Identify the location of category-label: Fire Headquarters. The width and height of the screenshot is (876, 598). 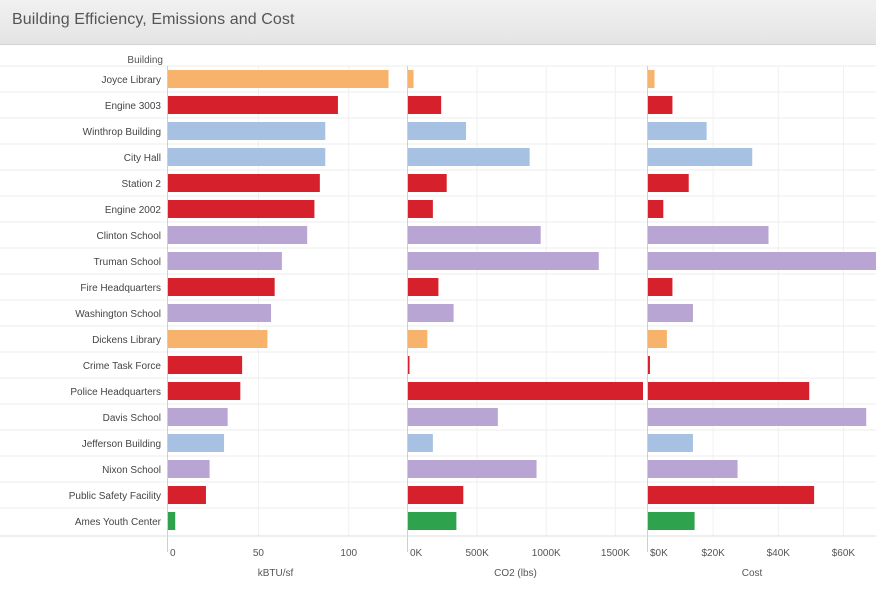
(120, 288).